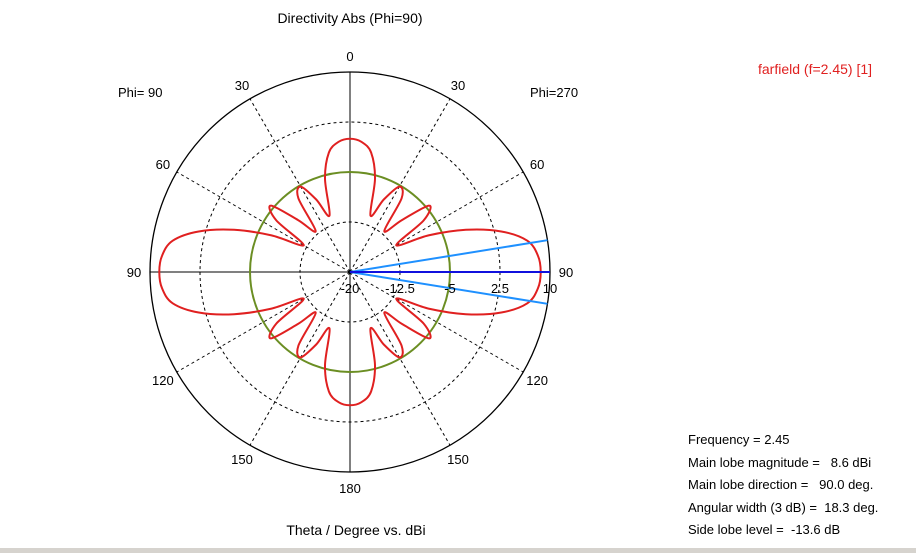 This screenshot has width=916, height=553. What do you see at coordinates (400, 288) in the screenshot?
I see `radial-tick-label: -12.5` at bounding box center [400, 288].